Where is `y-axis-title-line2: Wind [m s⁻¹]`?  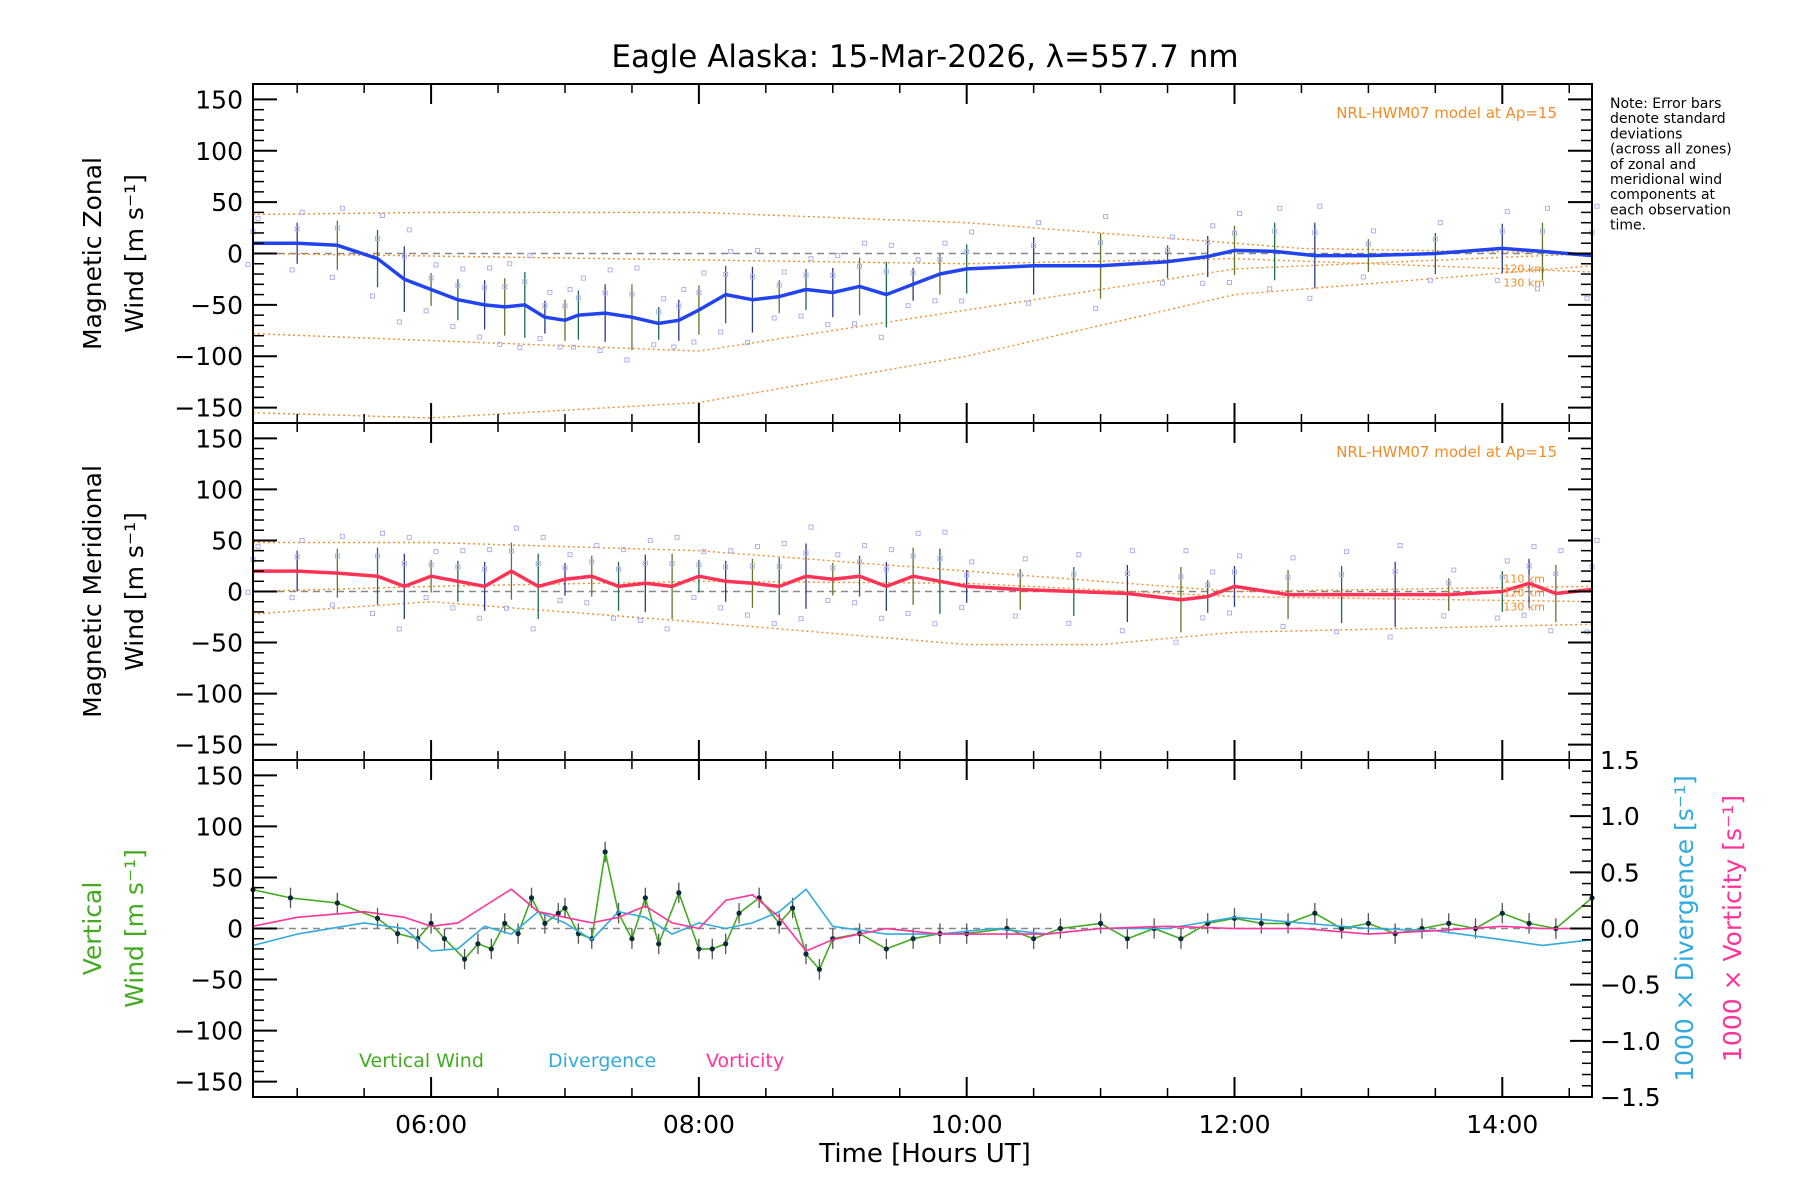
y-axis-title-line2: Wind [m s⁻¹] is located at coordinates (134, 928).